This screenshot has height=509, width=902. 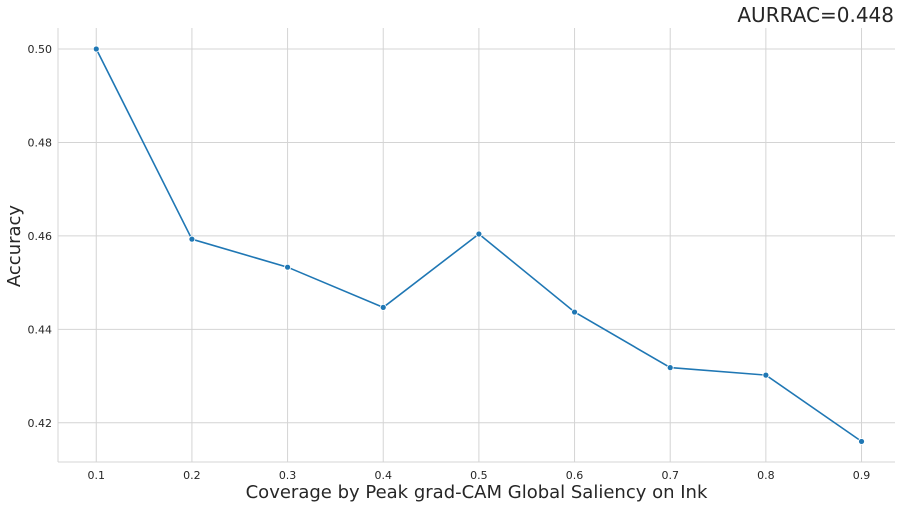 What do you see at coordinates (383, 475) in the screenshot?
I see `x-tick-label: 0.4` at bounding box center [383, 475].